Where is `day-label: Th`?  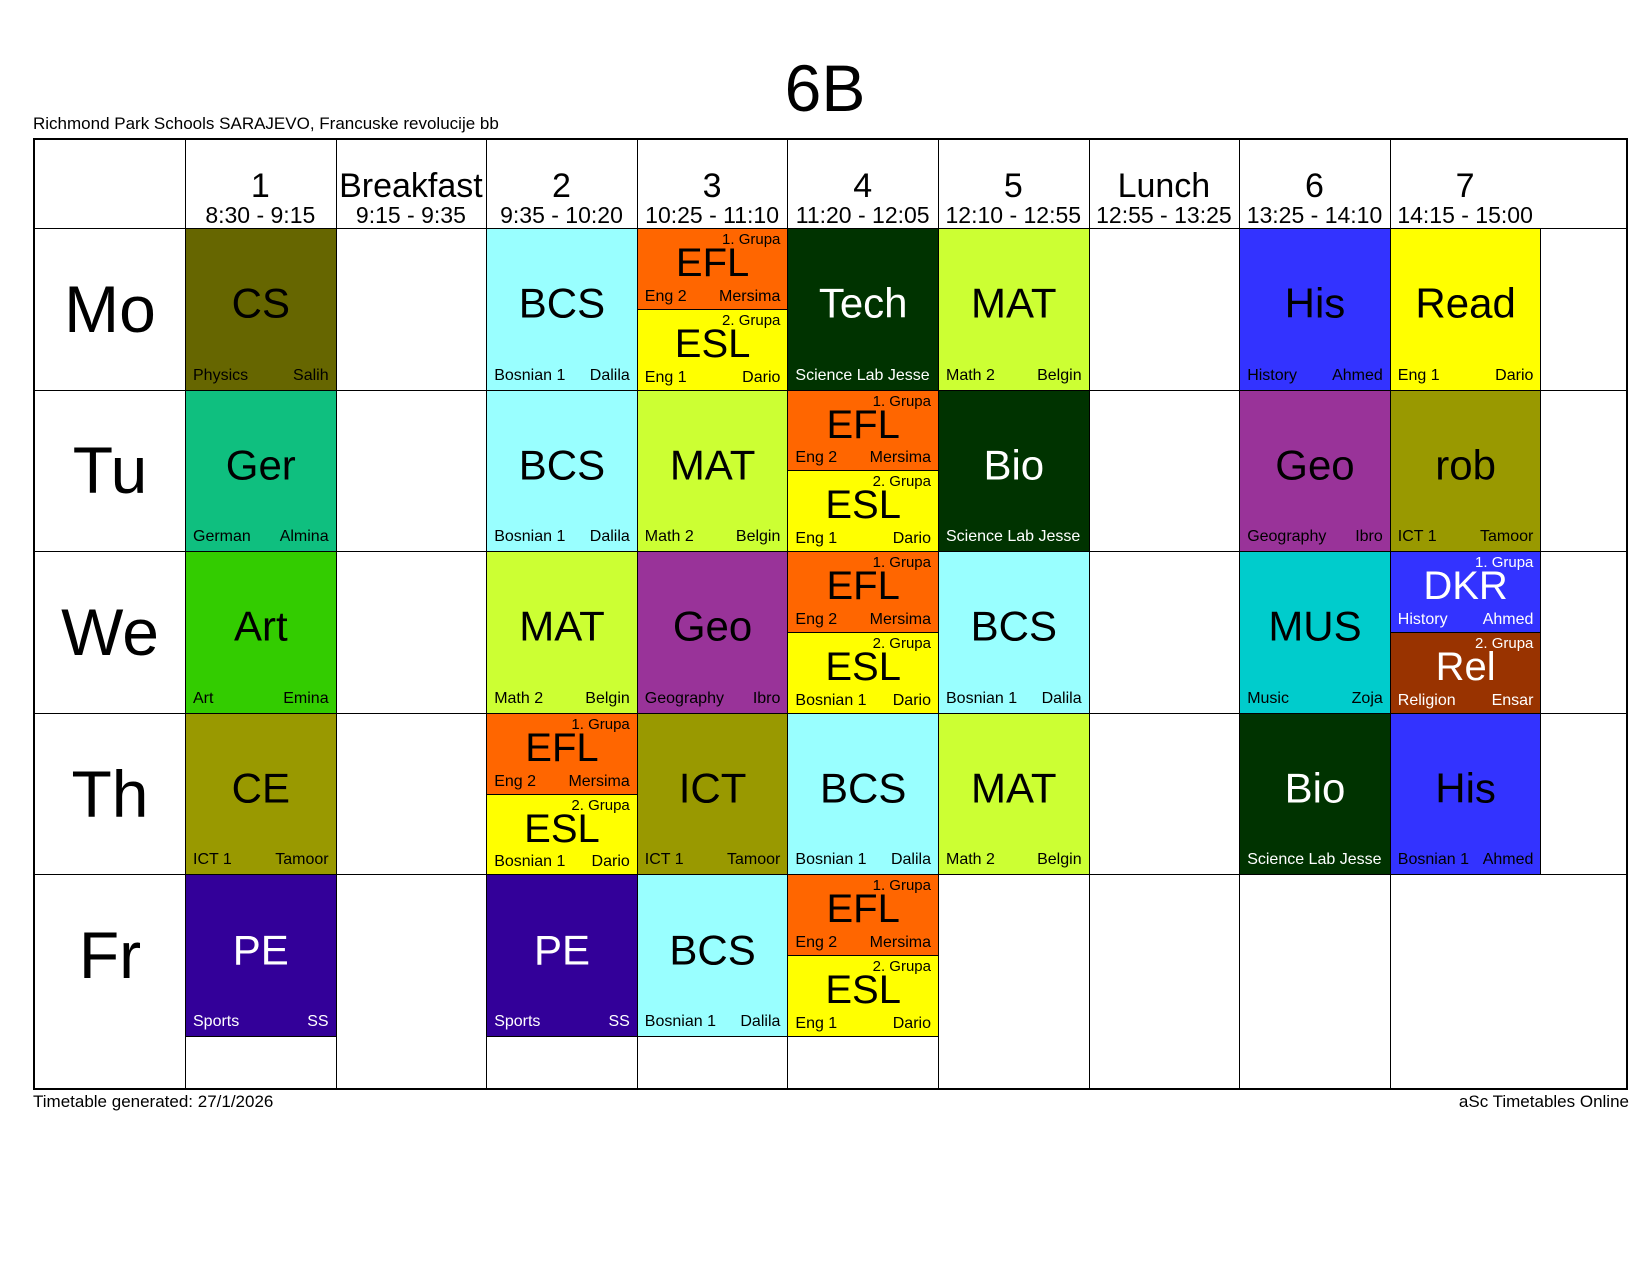 day-label: Th is located at coordinates (110, 793).